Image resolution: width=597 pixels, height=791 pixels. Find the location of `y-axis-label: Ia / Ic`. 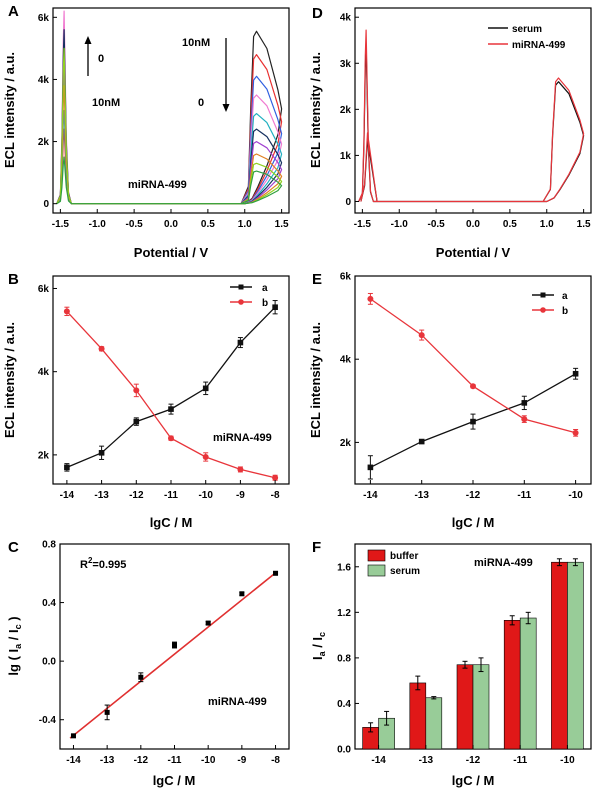

y-axis-label: Ia / Ic is located at coordinates (318, 646).